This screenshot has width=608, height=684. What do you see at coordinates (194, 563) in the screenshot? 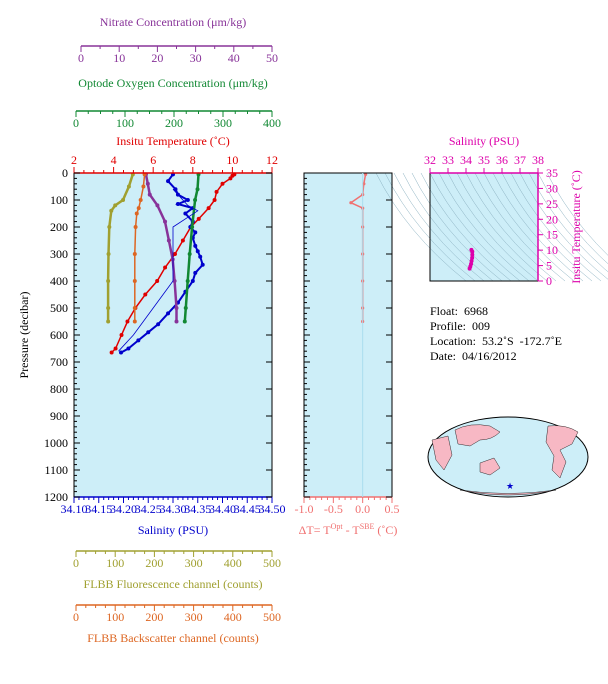
I see `fluorescence-tick-label: 300` at bounding box center [194, 563].